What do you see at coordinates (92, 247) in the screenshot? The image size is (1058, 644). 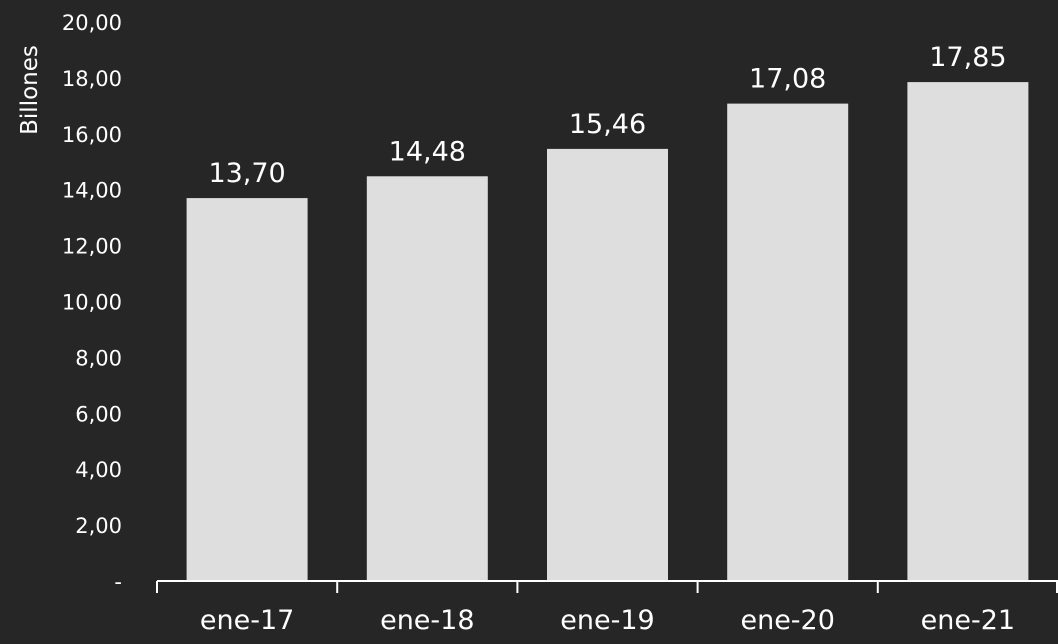 I see `y-tick-label: 12,00` at bounding box center [92, 247].